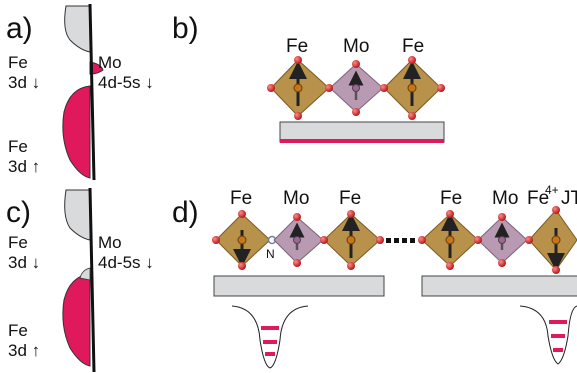  What do you see at coordinates (270, 337) in the screenshot?
I see `potential-well-left` at bounding box center [270, 337].